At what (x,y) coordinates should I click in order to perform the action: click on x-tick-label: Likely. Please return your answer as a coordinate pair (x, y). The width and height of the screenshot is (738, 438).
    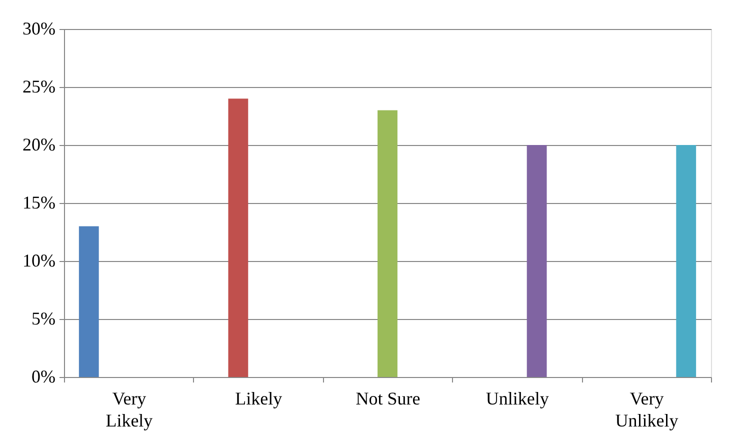
    Looking at the image, I should click on (258, 398).